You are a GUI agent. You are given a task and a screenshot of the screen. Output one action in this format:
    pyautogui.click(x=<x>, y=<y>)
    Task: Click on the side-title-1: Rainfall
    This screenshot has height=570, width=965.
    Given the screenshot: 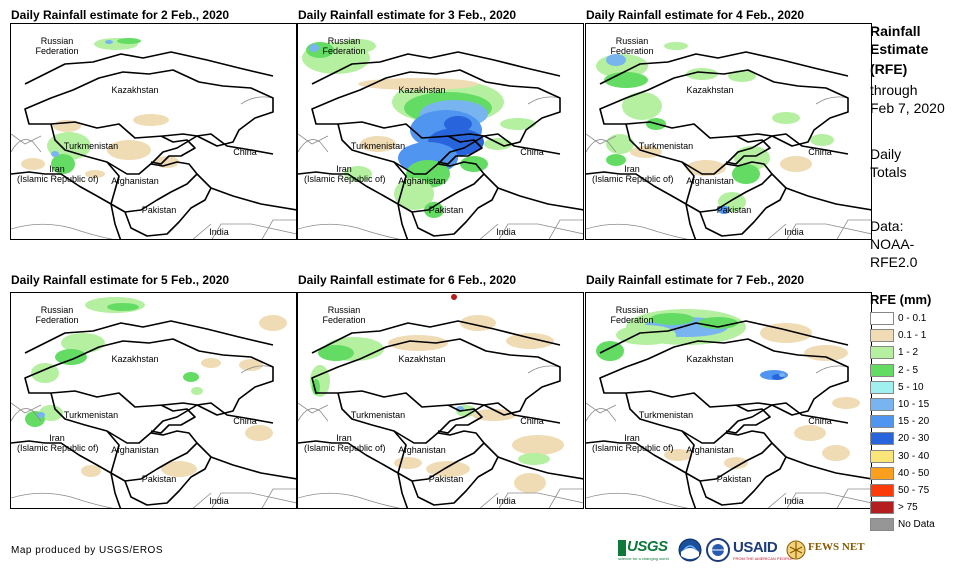 What is the action you would take?
    pyautogui.click(x=895, y=31)
    